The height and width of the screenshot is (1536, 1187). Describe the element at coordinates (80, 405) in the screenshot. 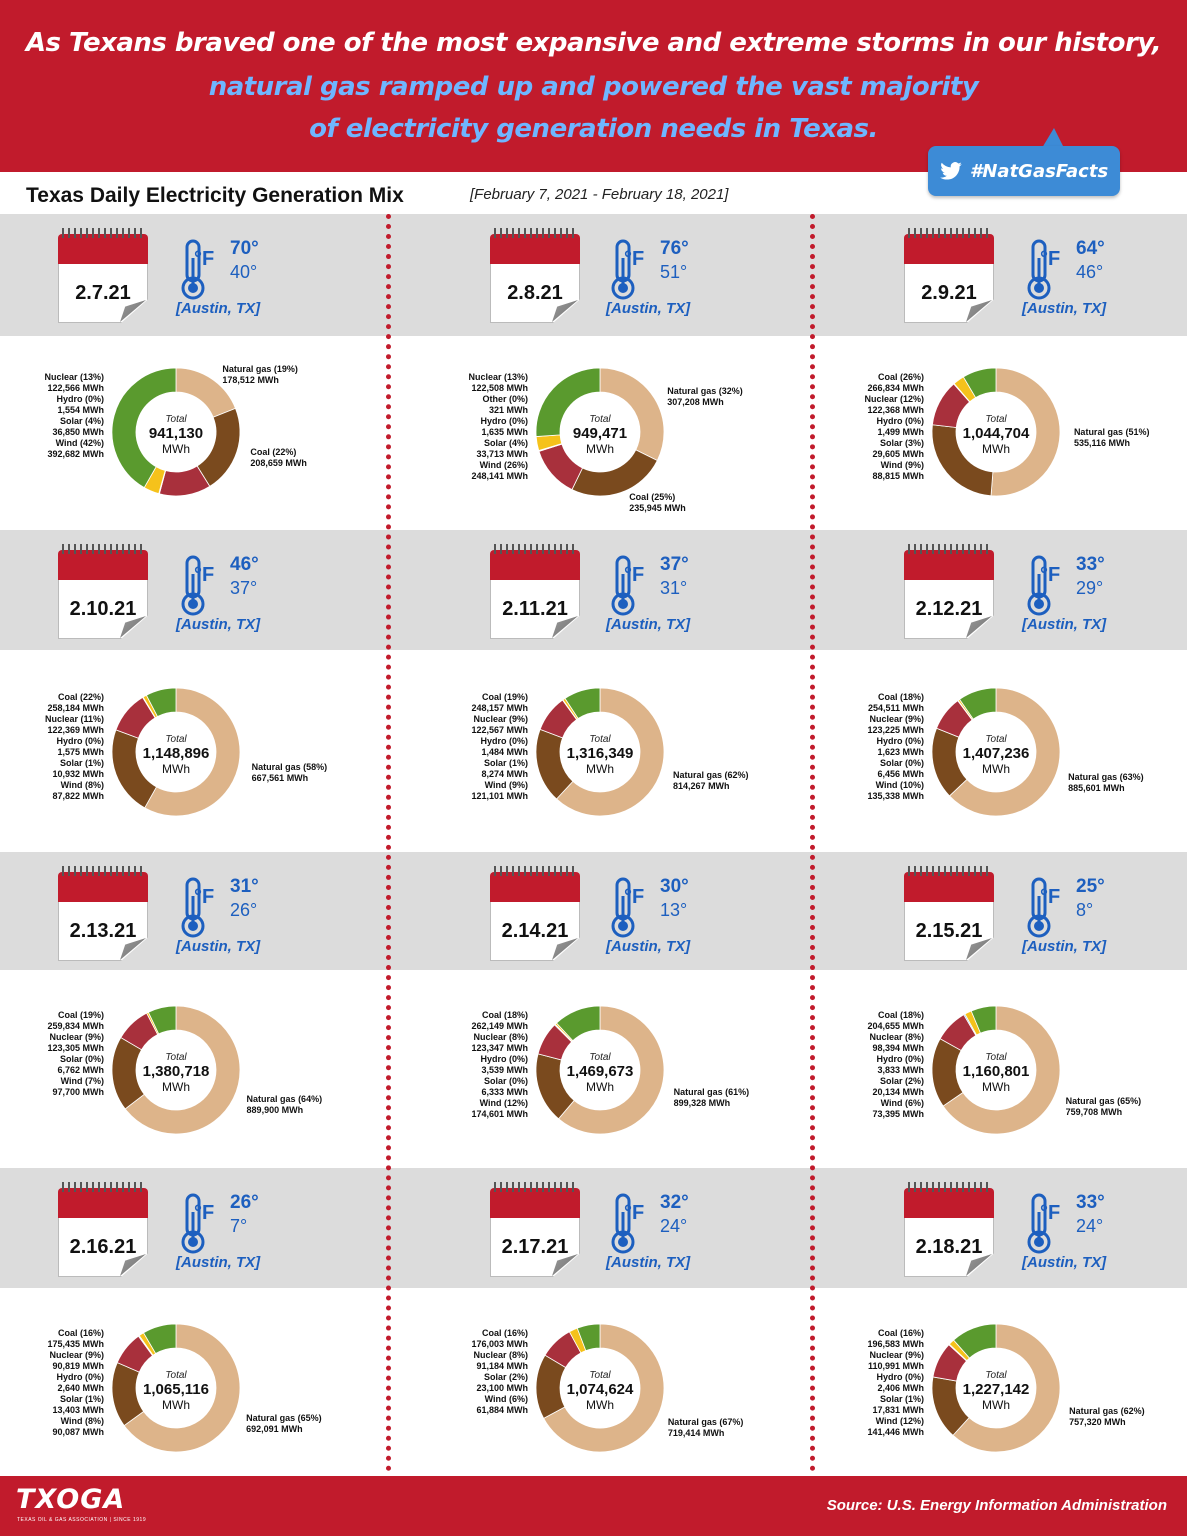

I see `slice-label-hydro: Hydro (0%) 1,554 MWh` at that location.